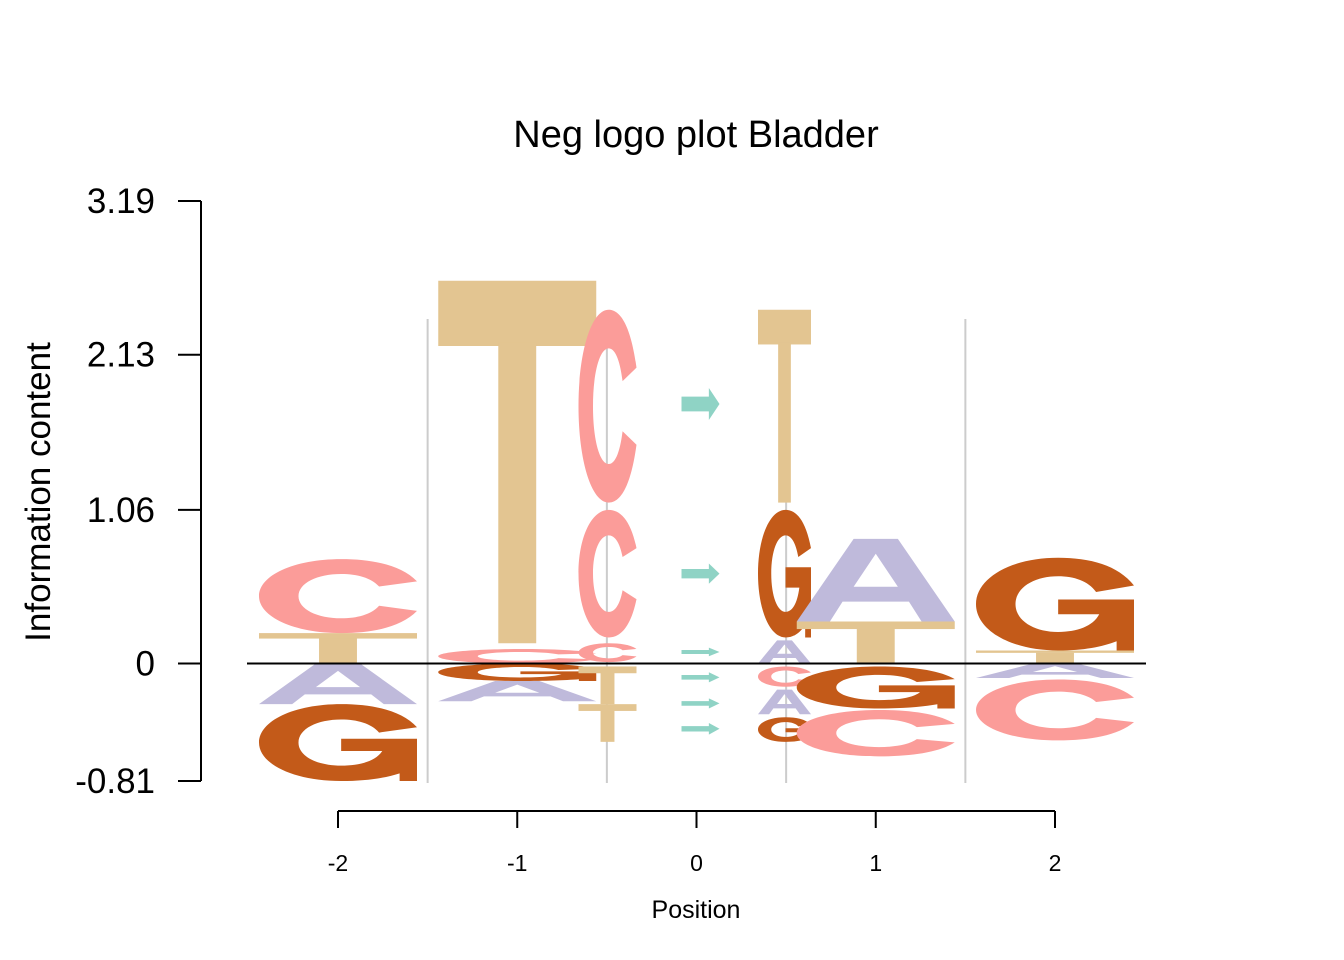 The height and width of the screenshot is (960, 1344). What do you see at coordinates (38, 492) in the screenshot?
I see `y-axis-label: Information content` at bounding box center [38, 492].